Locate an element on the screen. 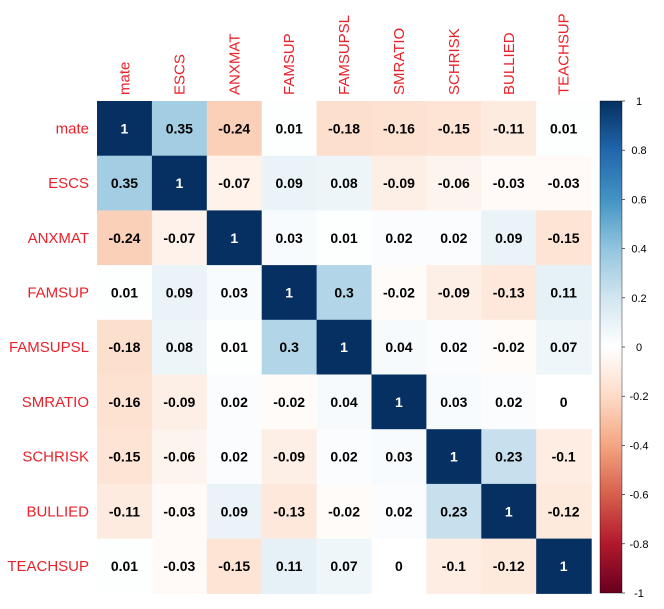  cell-value-label: -0.18 is located at coordinates (344, 128).